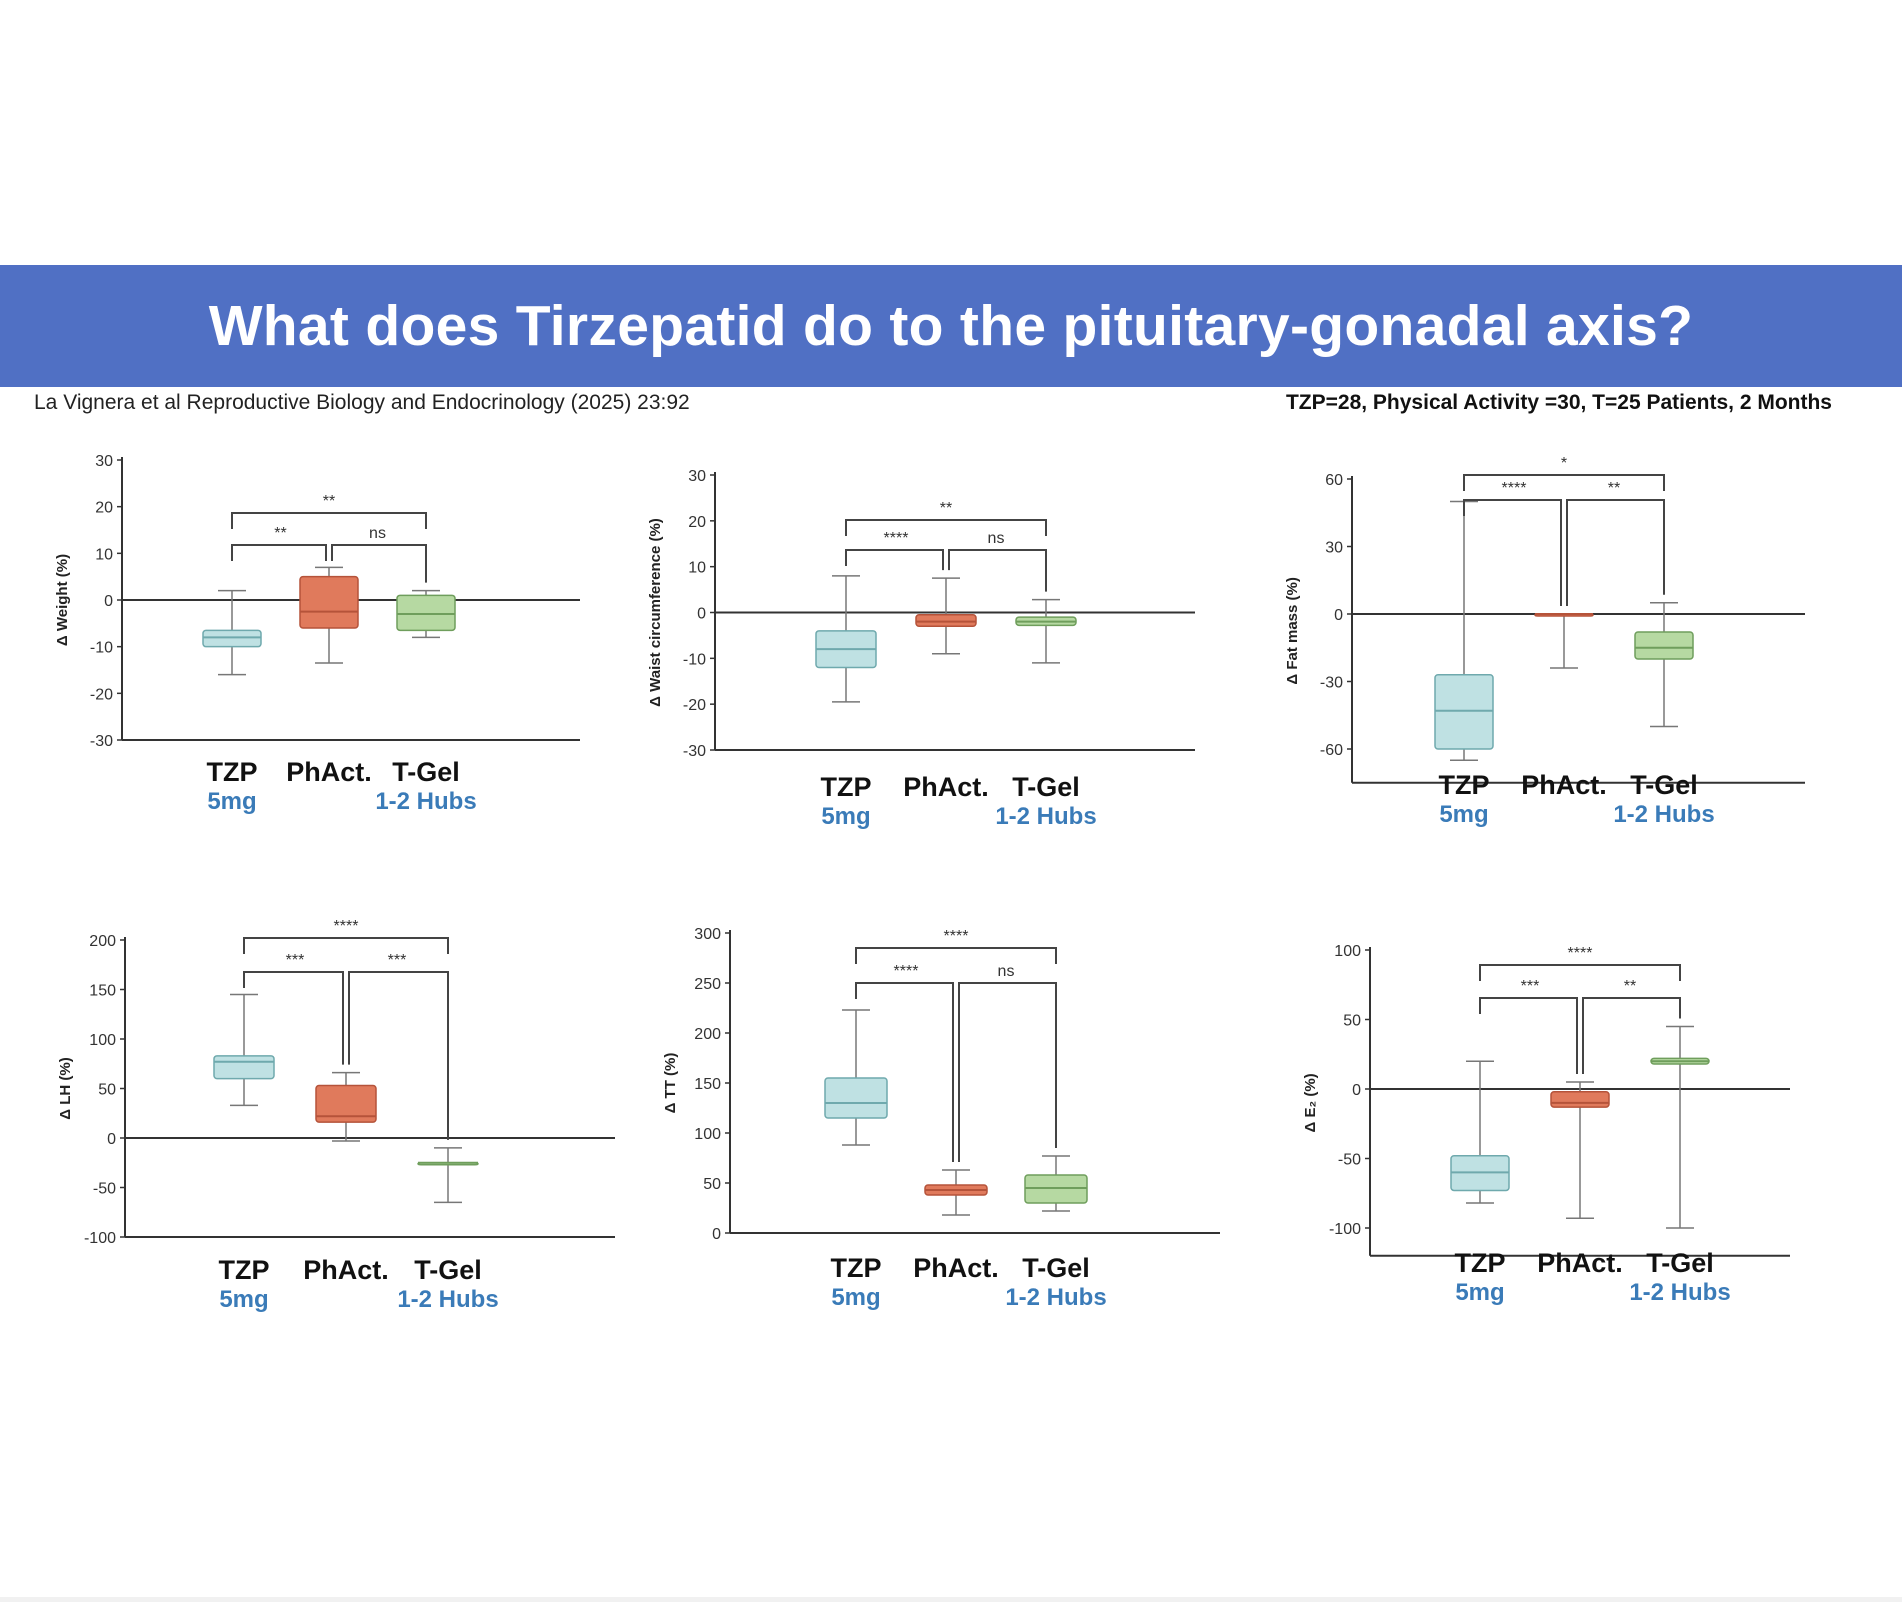 The width and height of the screenshot is (1902, 1602). I want to click on y-axis-label: Δ Waist circumference (%), so click(655, 612).